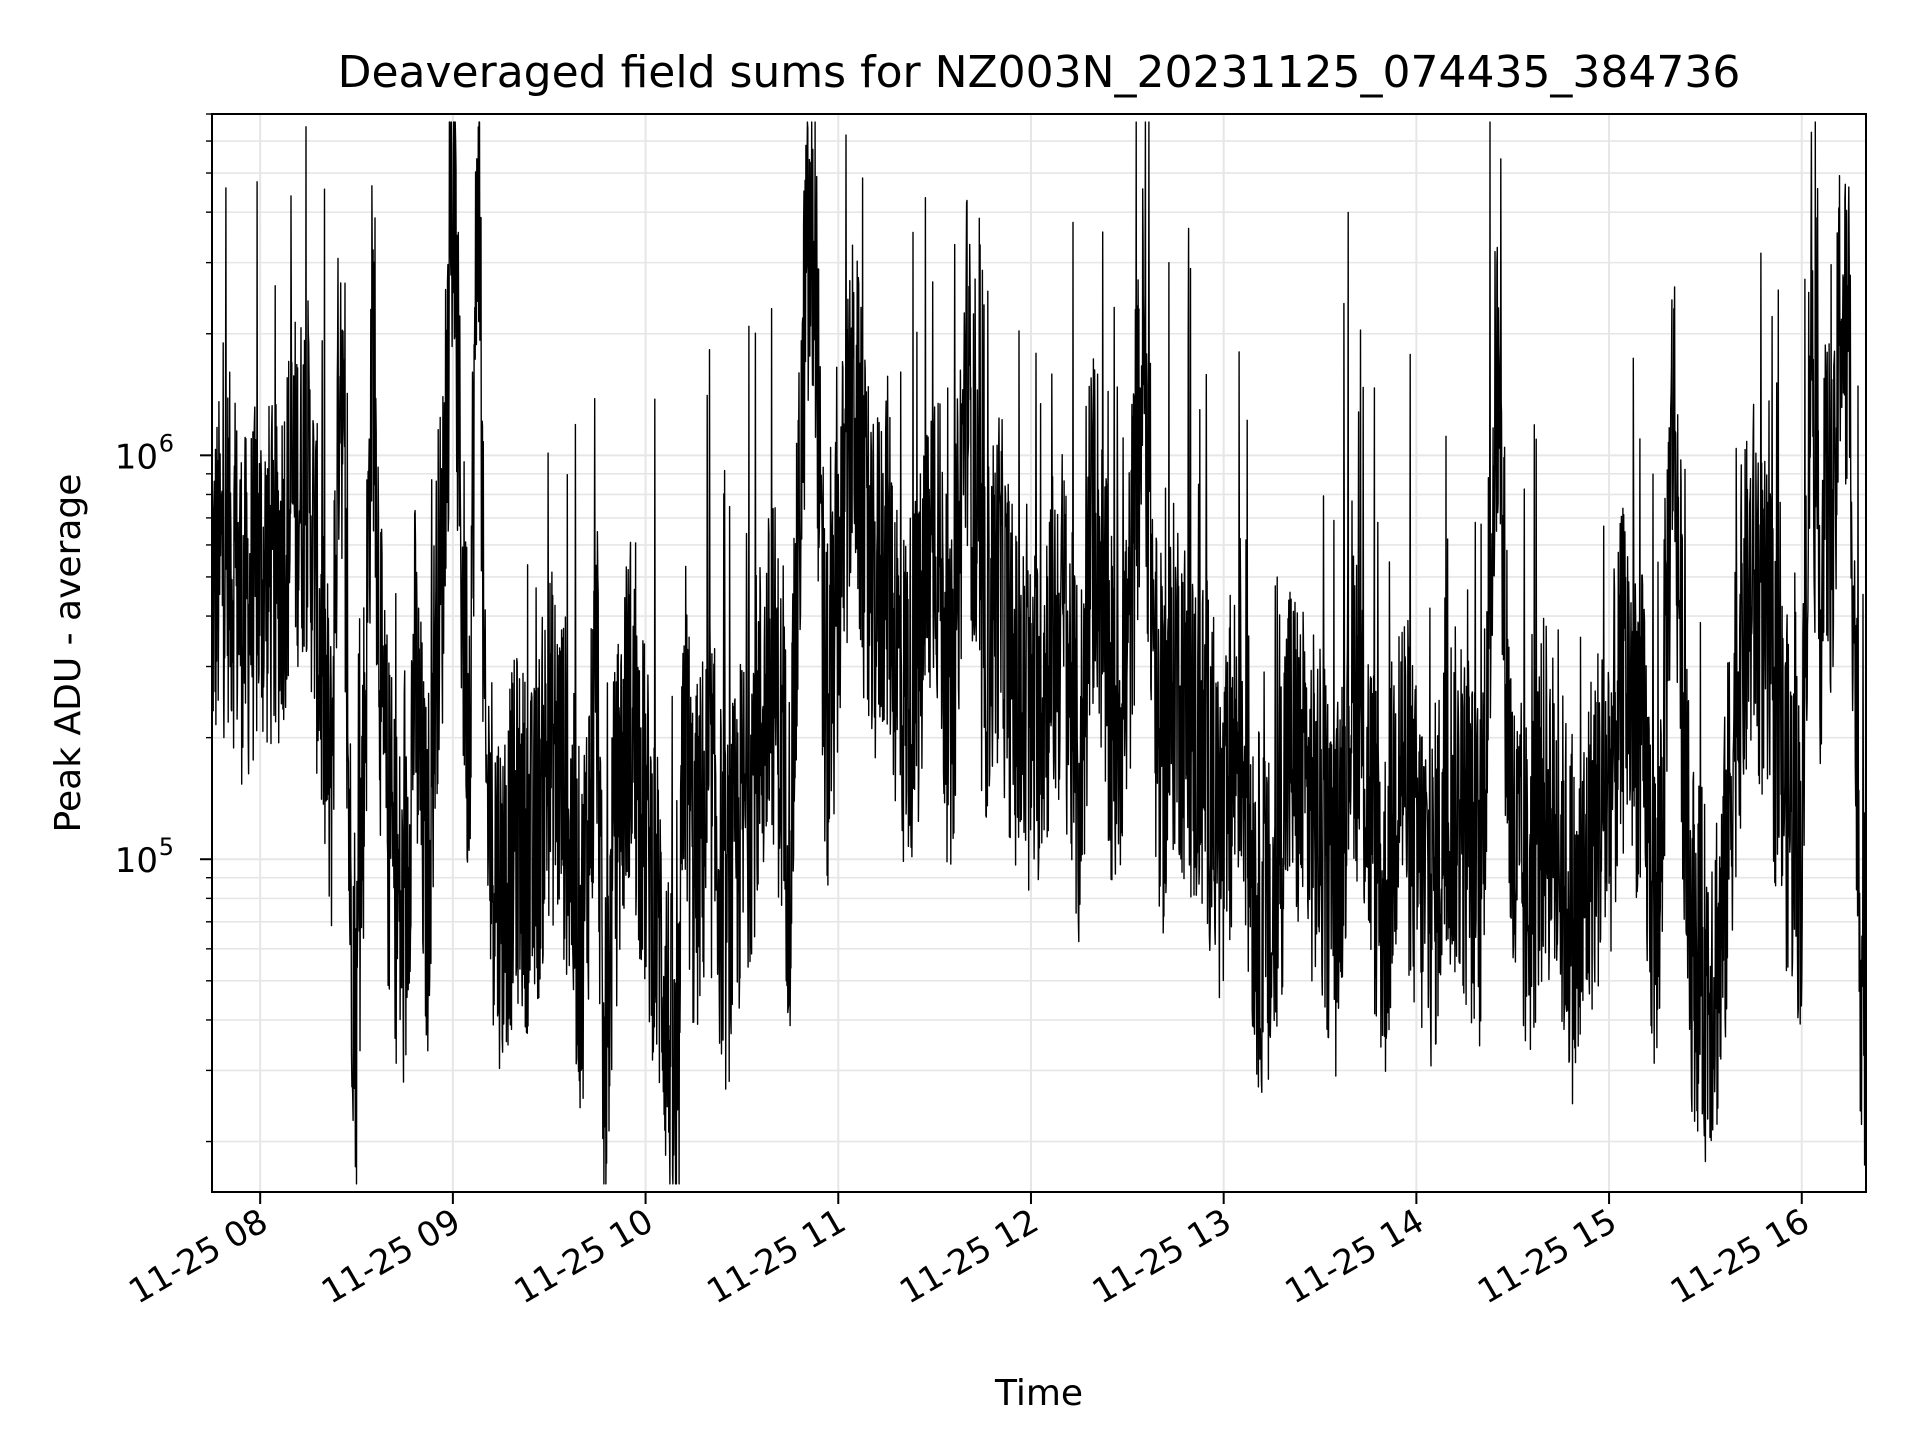 The width and height of the screenshot is (1920, 1440). I want to click on x-tick-label: 11-25 13, so click(1162, 1256).